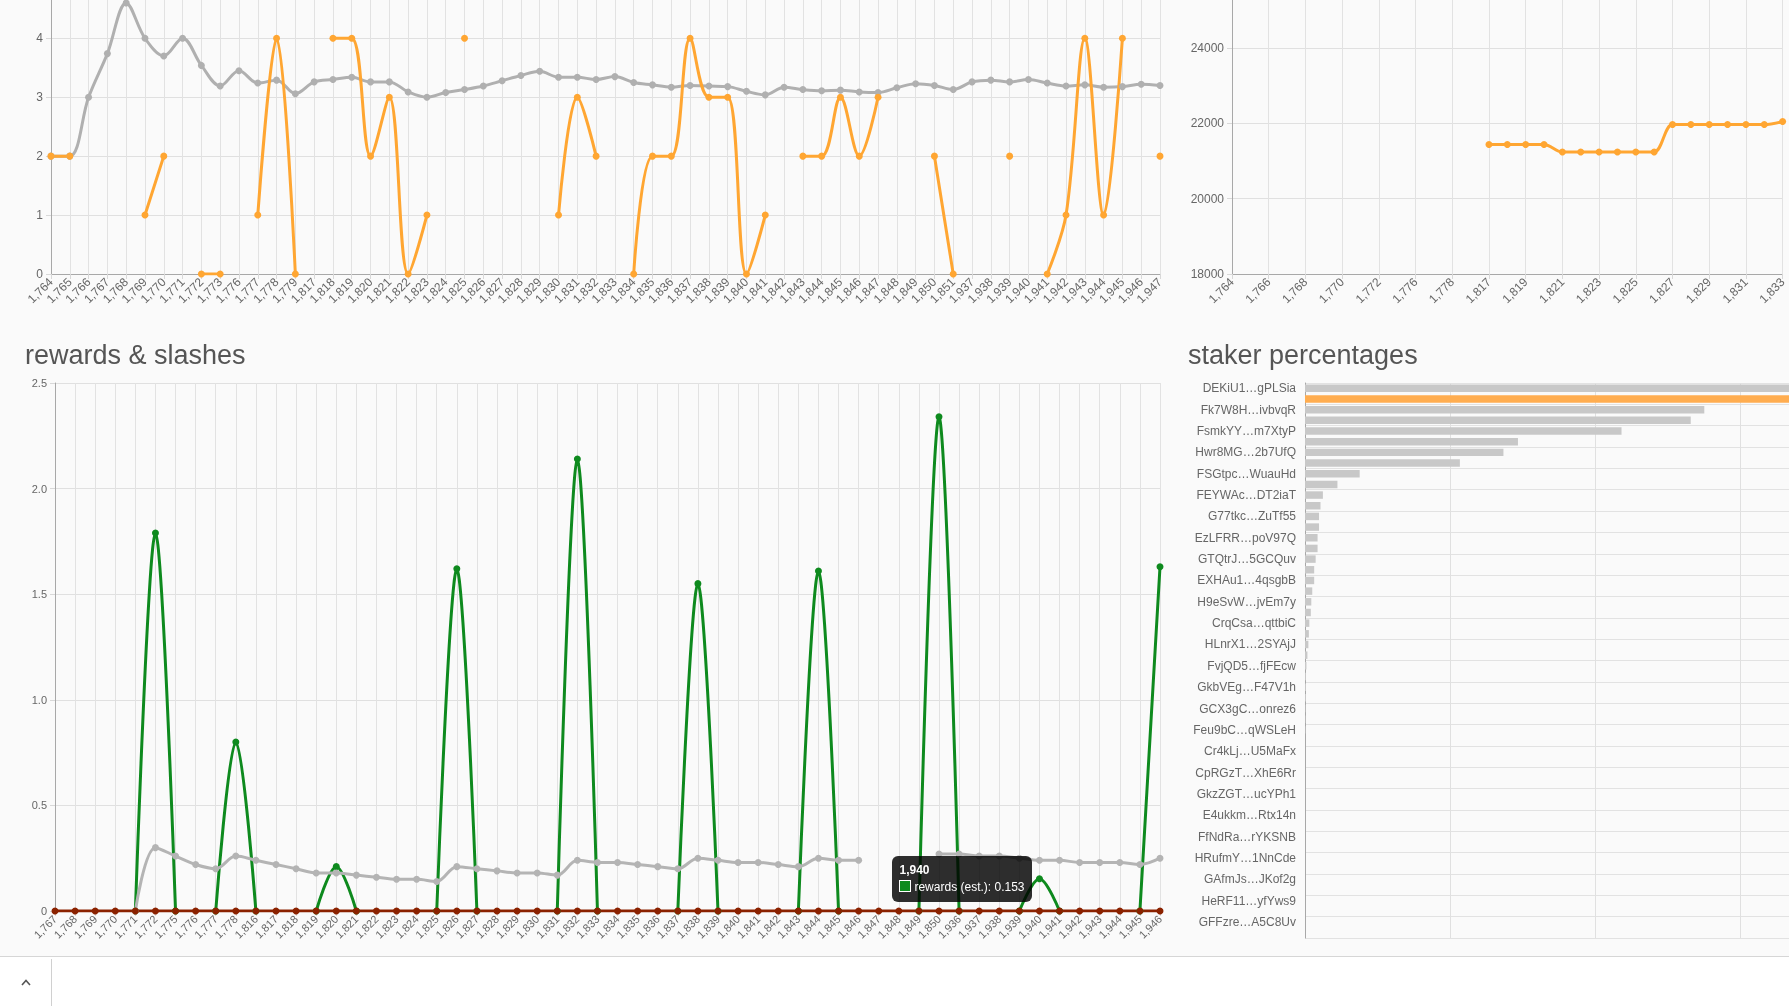 The width and height of the screenshot is (1789, 1006). I want to click on y-tick-label: FvjQD5…fjFEcw, so click(1252, 665).